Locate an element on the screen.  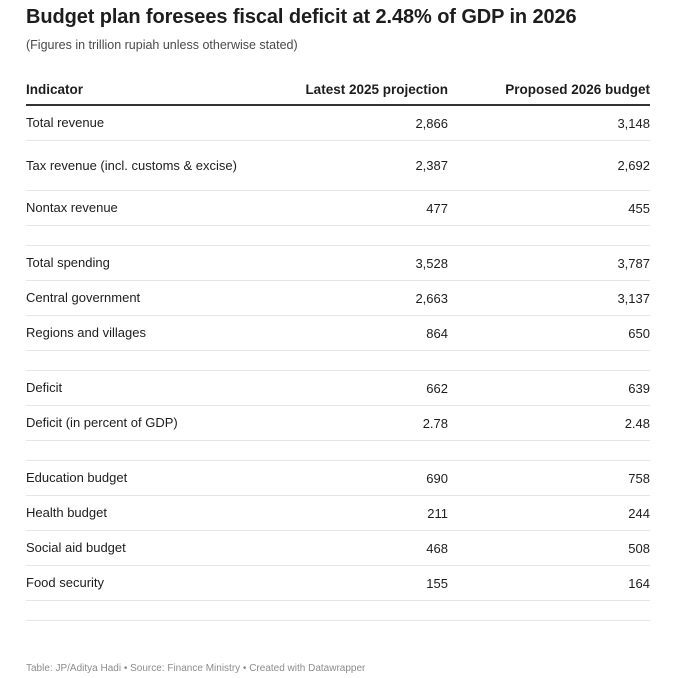
table-row: Deficit (in percent of GDP) 2.78 2.48 is located at coordinates (338, 423).